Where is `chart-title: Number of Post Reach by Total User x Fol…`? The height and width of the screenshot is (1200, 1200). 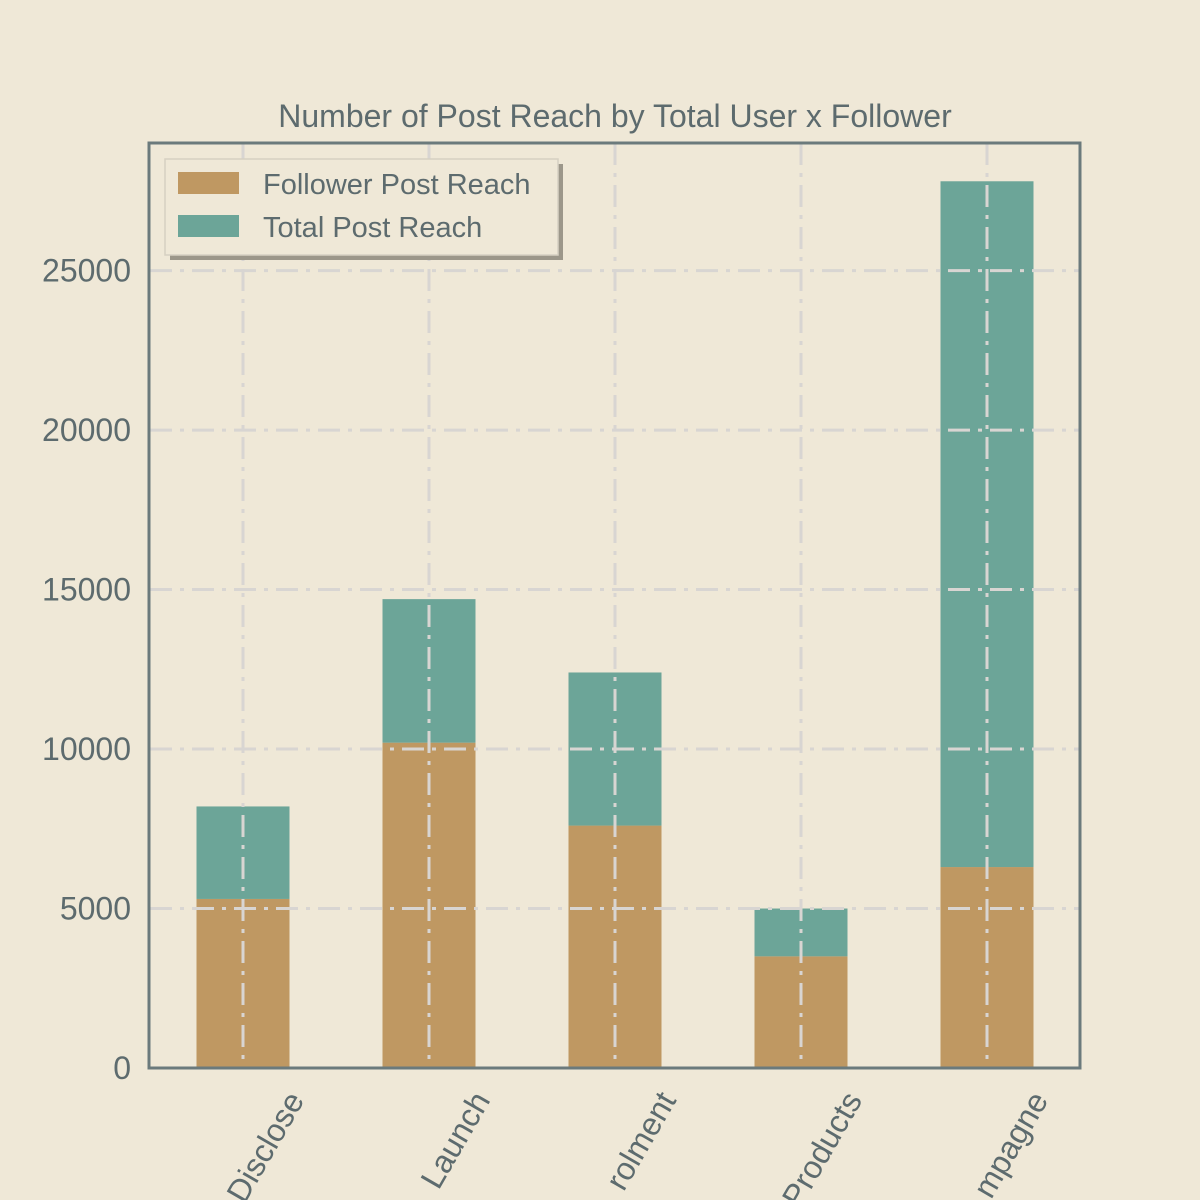 chart-title: Number of Post Reach by Total User x Fol… is located at coordinates (615, 116).